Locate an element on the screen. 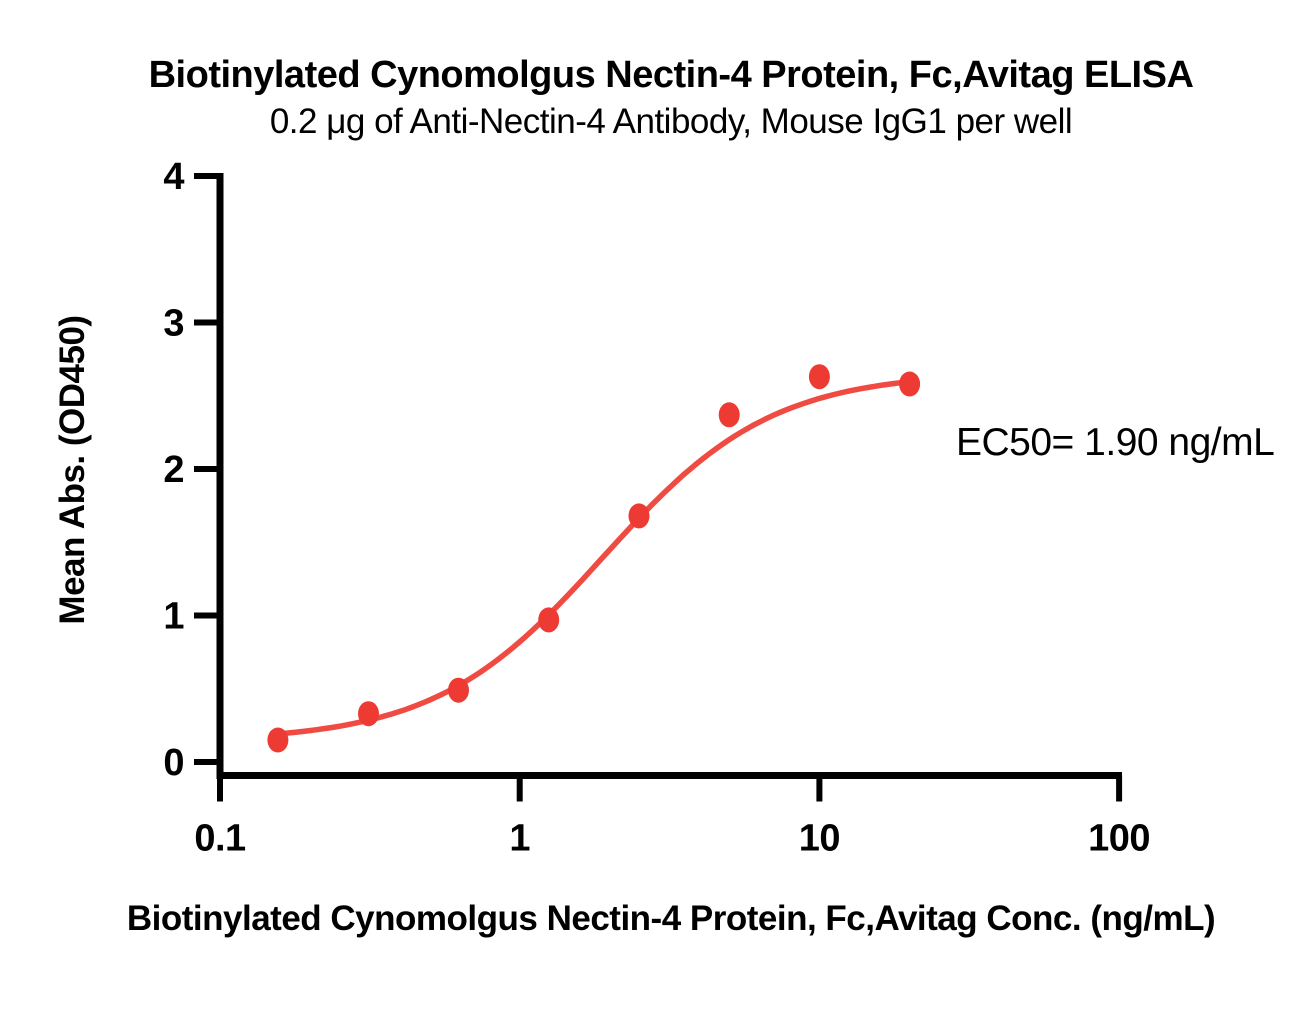 Image resolution: width=1306 pixels, height=1032 pixels. y-tick-label: 2 is located at coordinates (173, 470).